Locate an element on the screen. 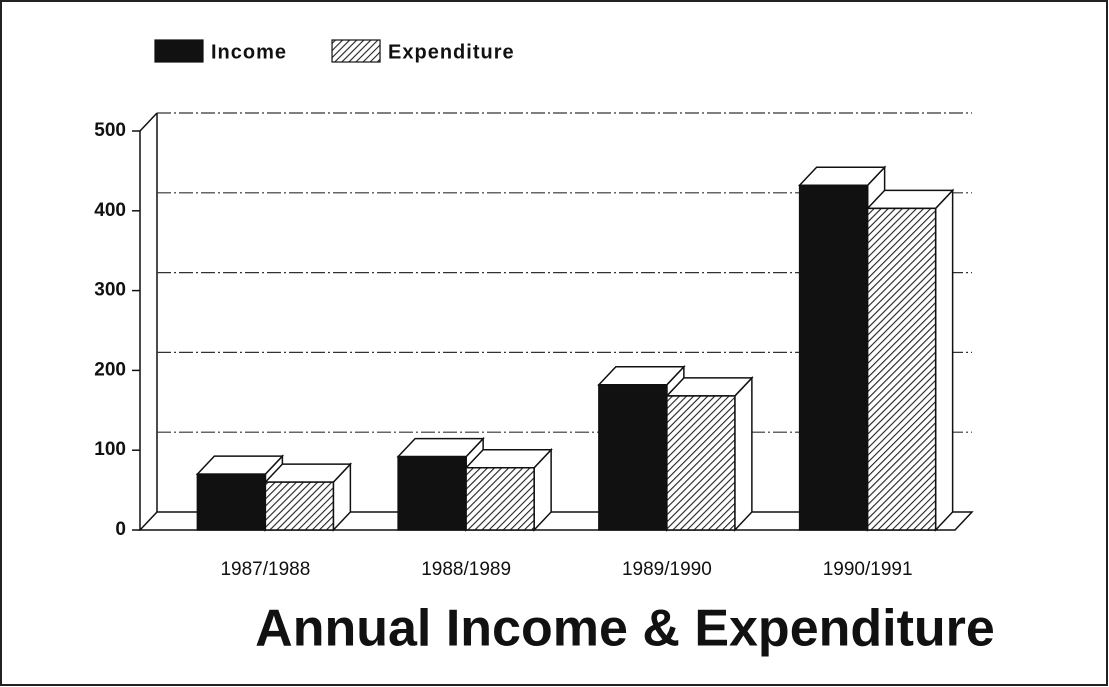 This screenshot has width=1109, height=687. y-tick-label: 300 is located at coordinates (110, 290).